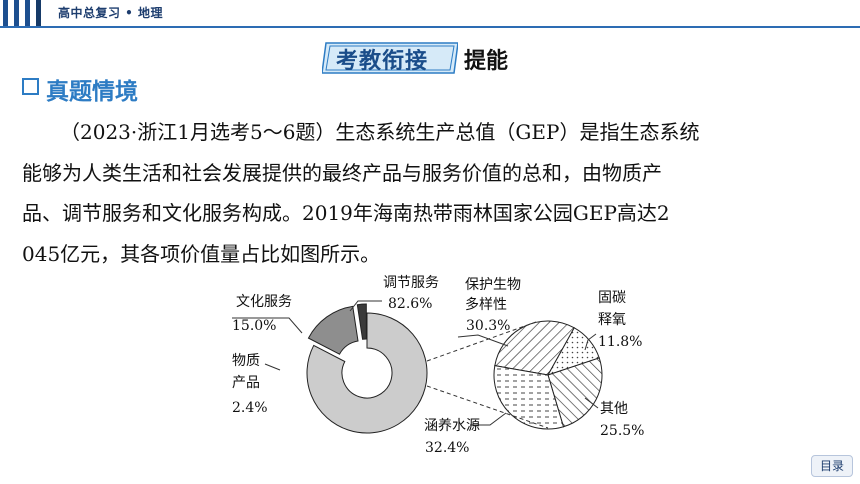  What do you see at coordinates (342, 172) in the screenshot?
I see `paragraph-line: 能够为人类生活和社会发展提供的最终产品与服务价值的总和，由物质产` at bounding box center [342, 172].